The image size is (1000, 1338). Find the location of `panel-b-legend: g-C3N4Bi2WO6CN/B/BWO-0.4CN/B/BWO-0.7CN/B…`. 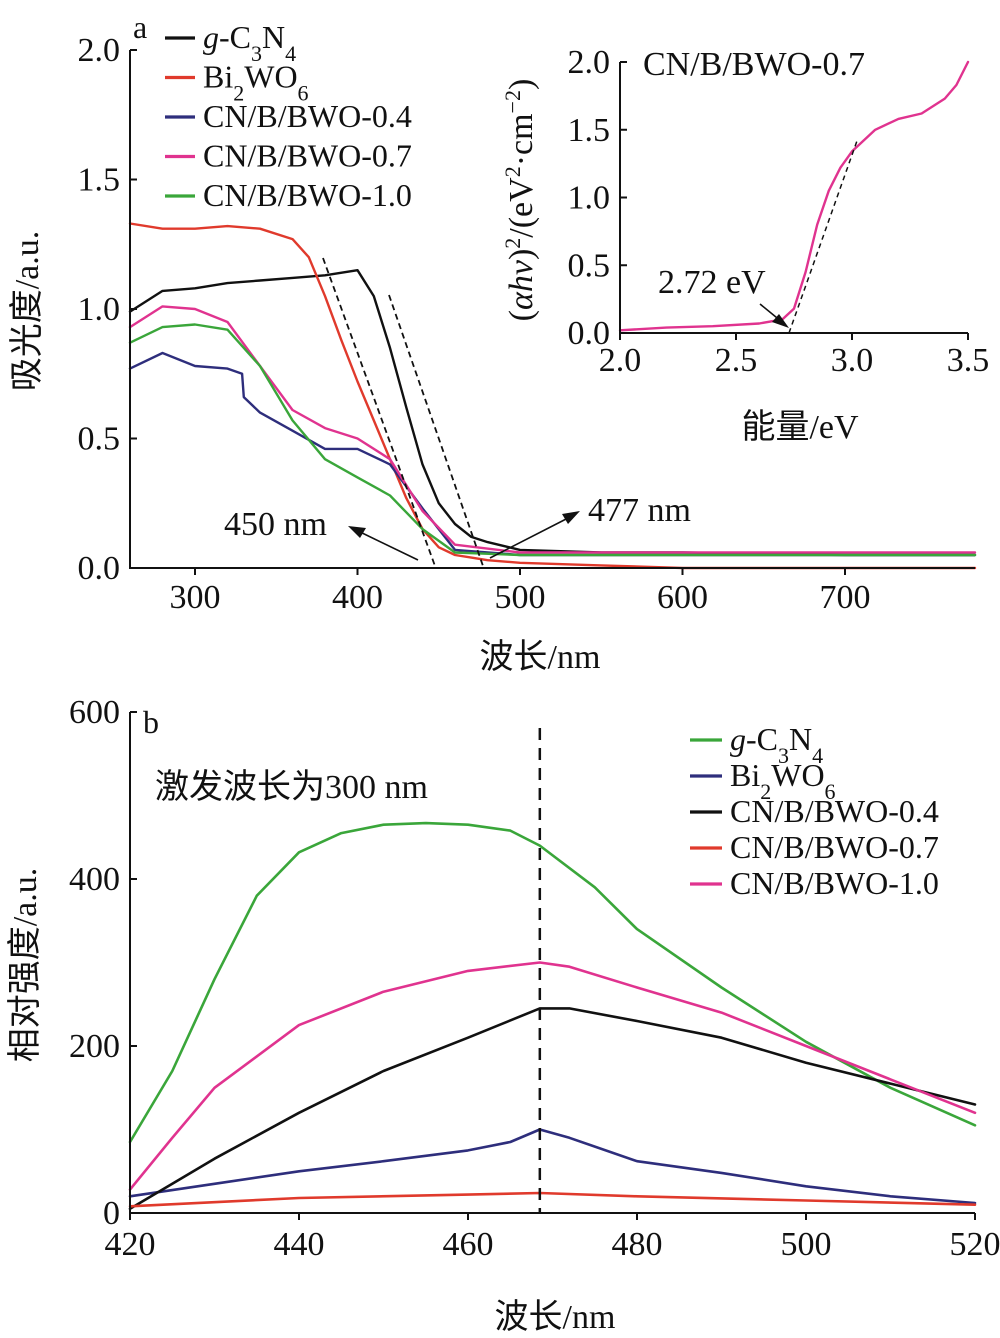

panel-b-legend: g-C3N4Bi2WO6CN/B/BWO-0.4CN/B/BWO-0.7CN/B… is located at coordinates (814, 811).